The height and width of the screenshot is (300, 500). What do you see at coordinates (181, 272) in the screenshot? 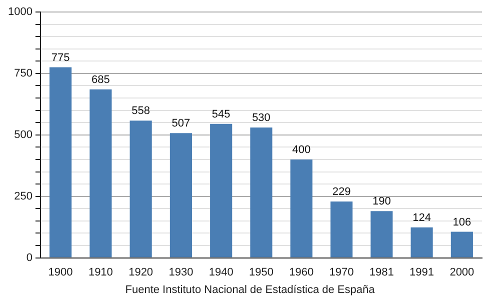
I see `x-tick-label: 1930` at bounding box center [181, 272].